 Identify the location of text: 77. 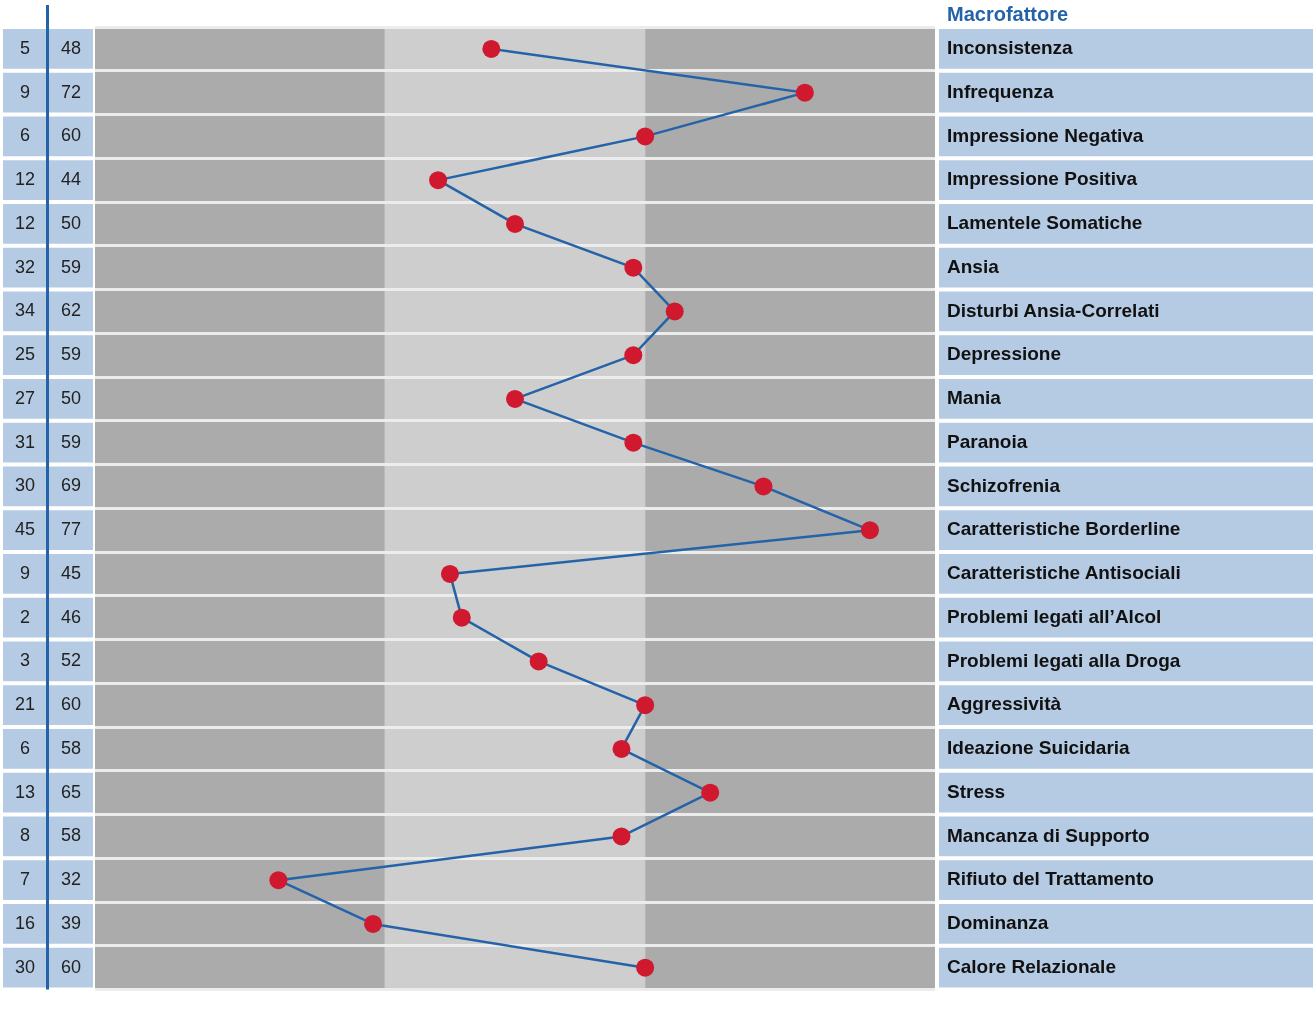
(71, 529).